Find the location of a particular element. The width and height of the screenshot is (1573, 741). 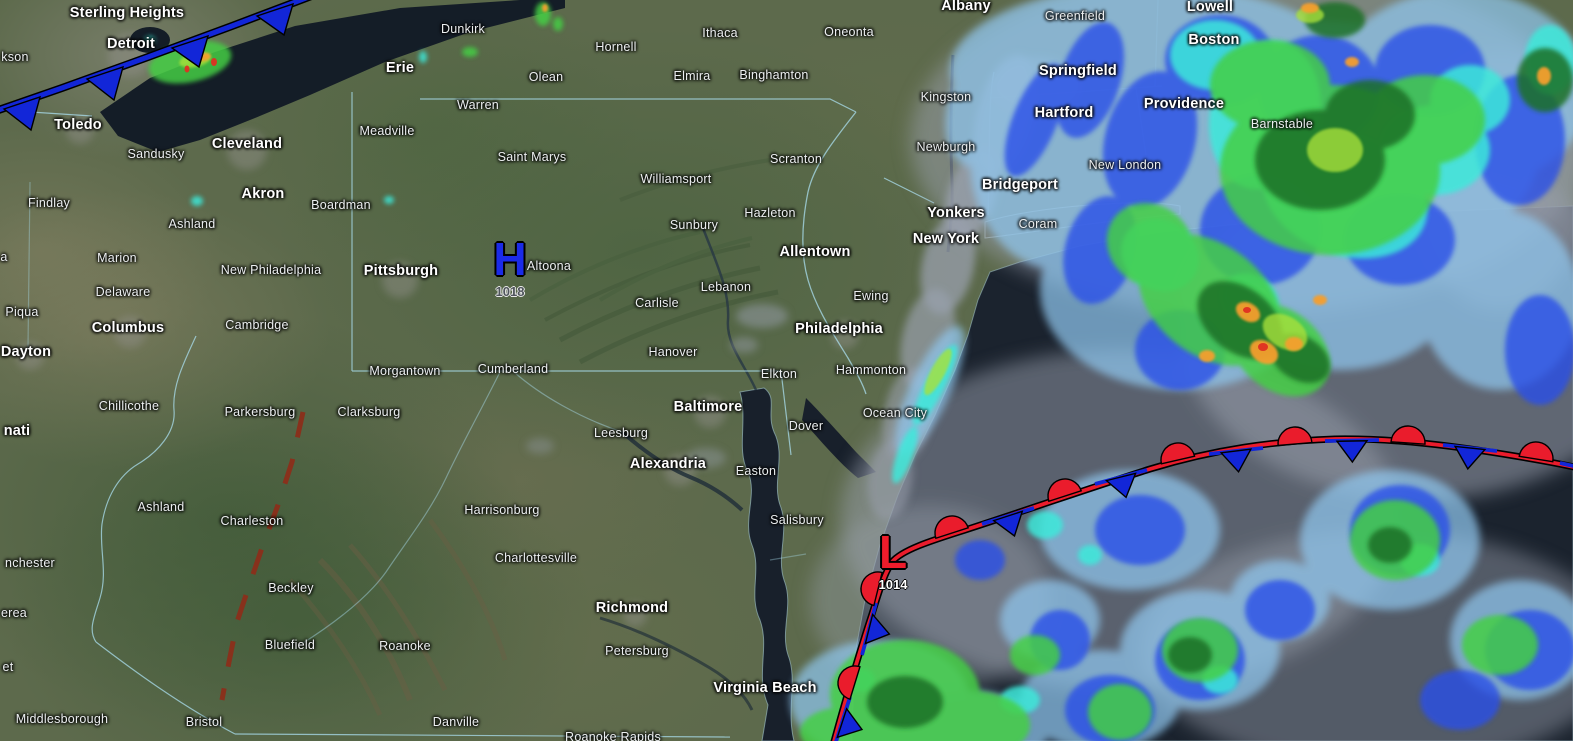

delaware-river-border is located at coordinates (834, 253).